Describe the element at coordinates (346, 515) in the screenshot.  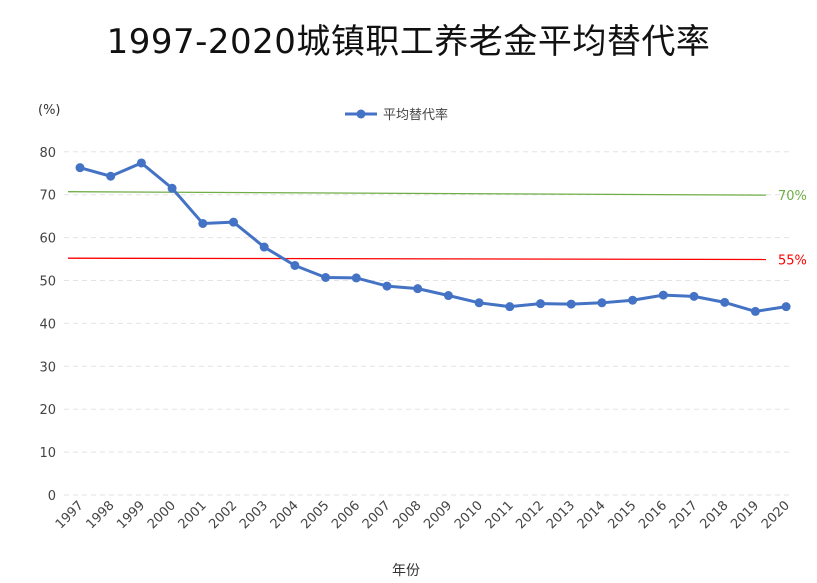
I see `x-tick-label: 2006` at that location.